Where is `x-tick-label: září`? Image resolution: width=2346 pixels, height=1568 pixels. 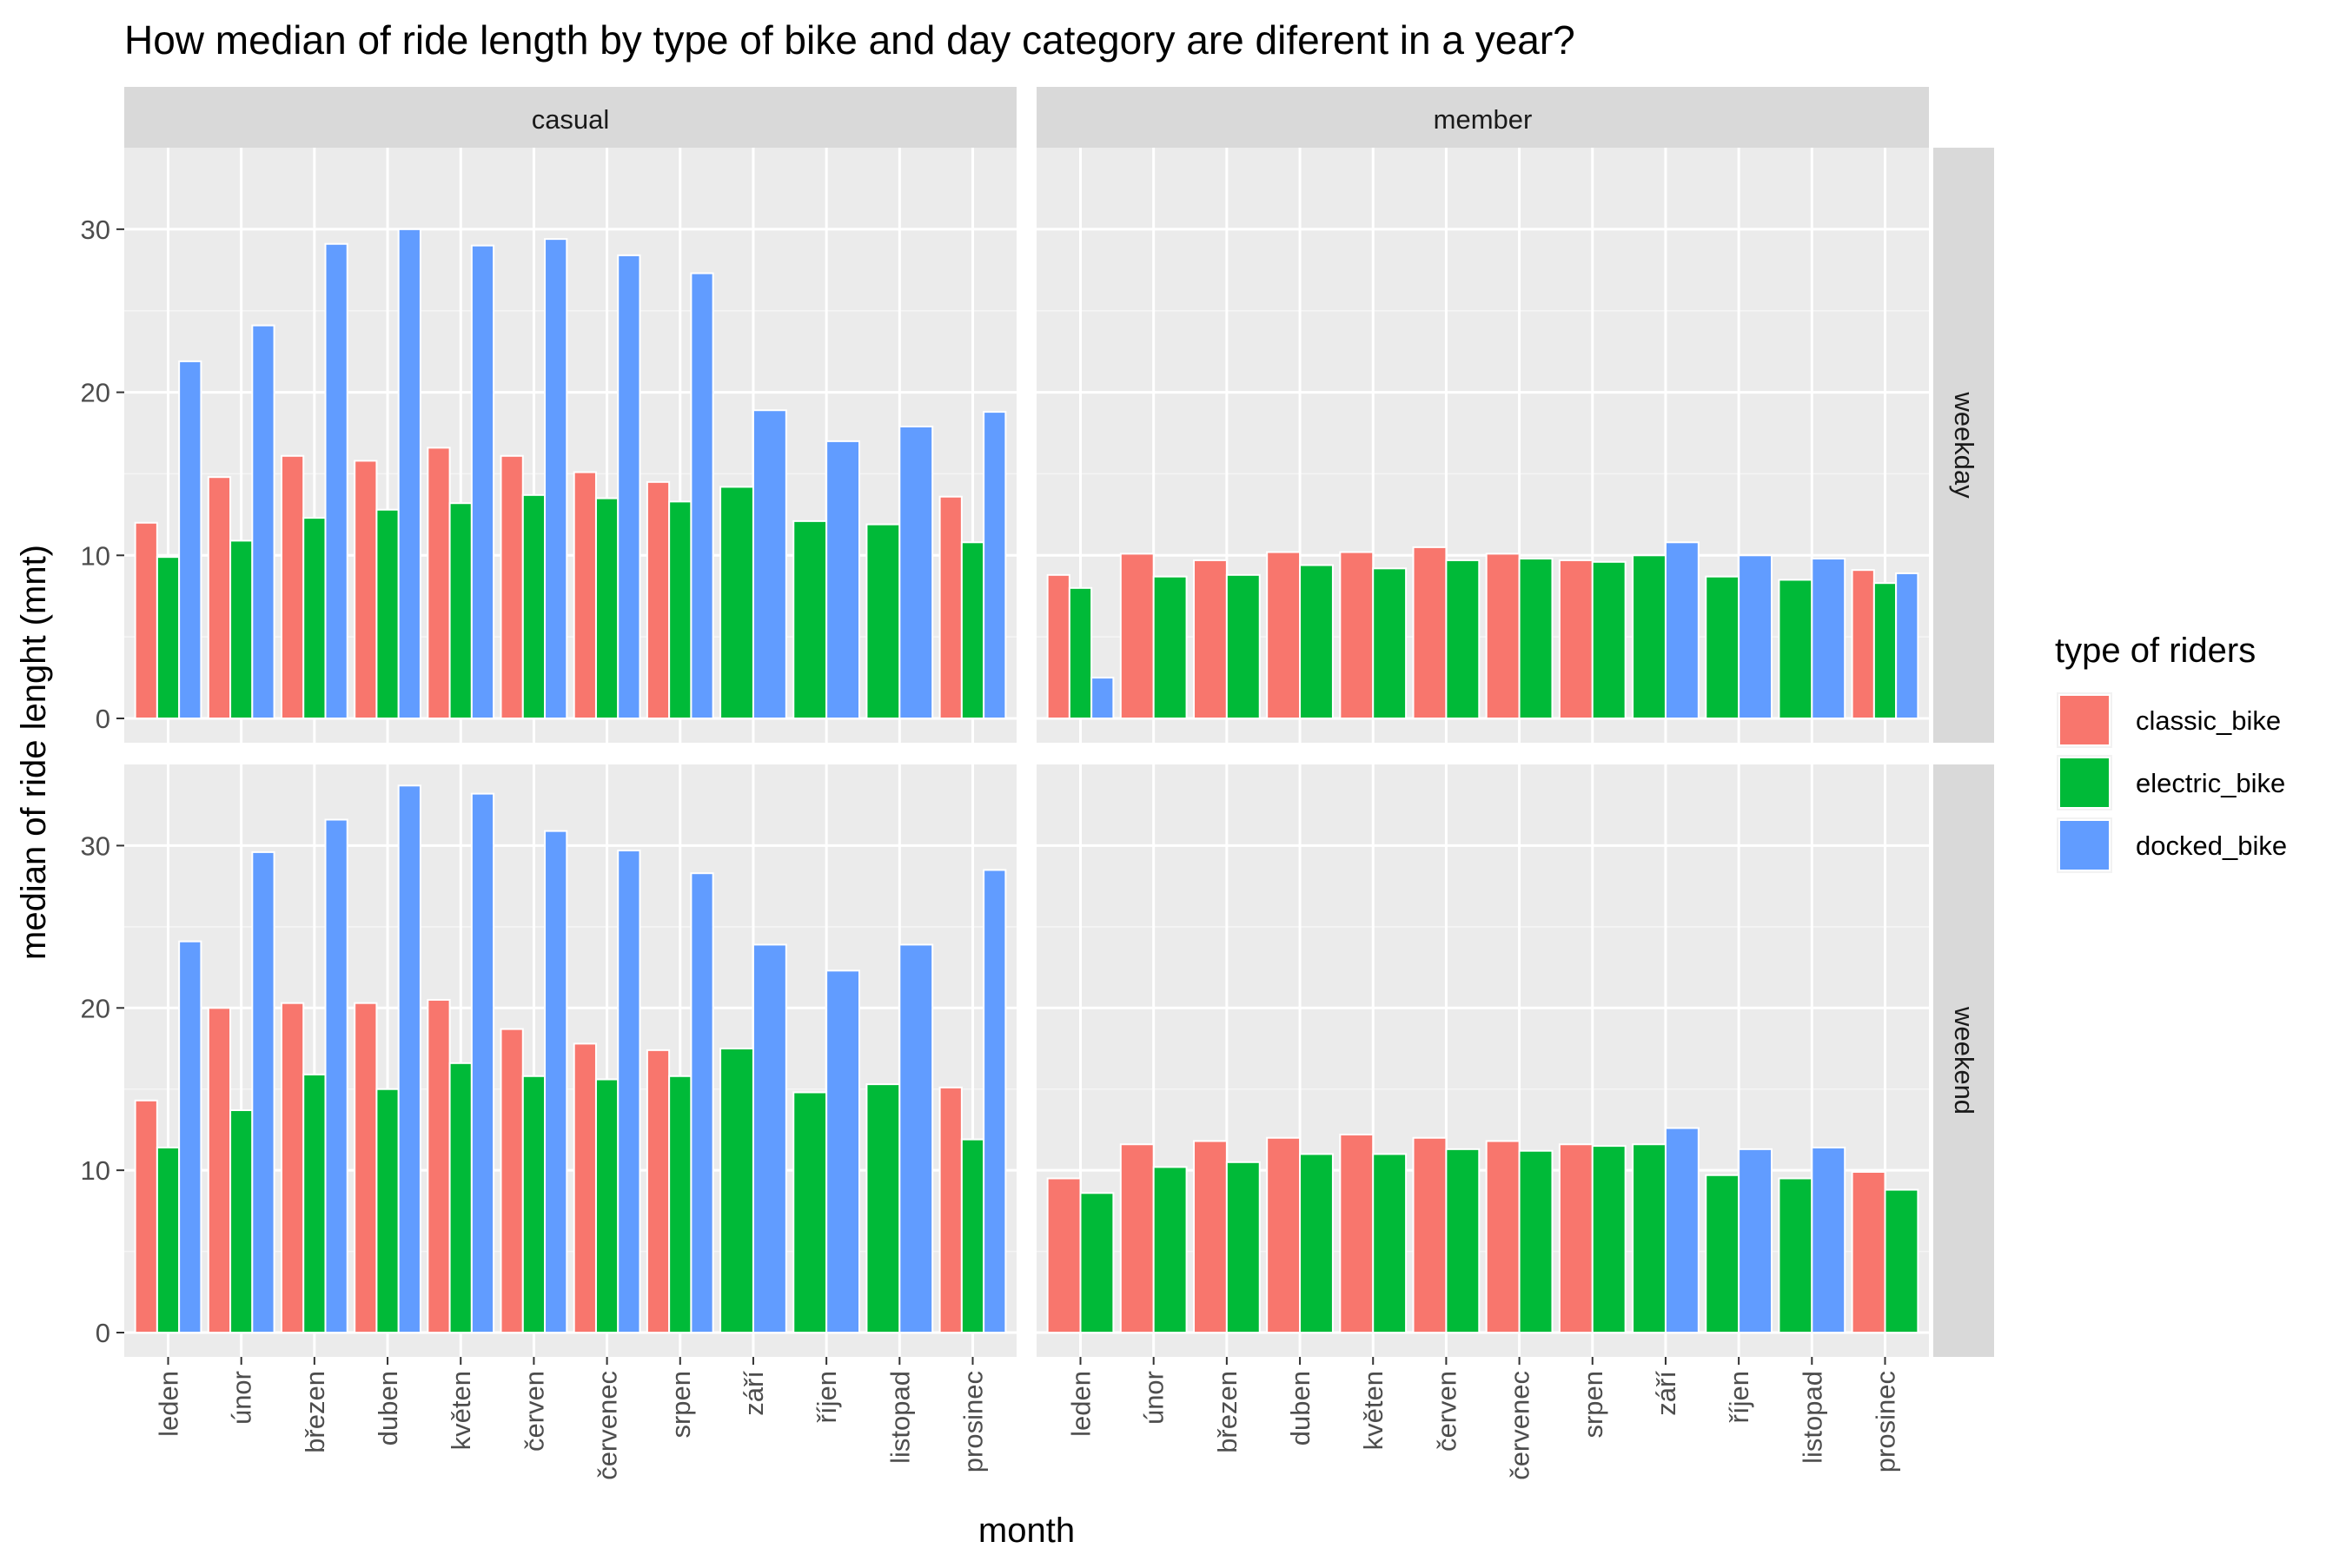
x-tick-label: září is located at coordinates (1666, 1393).